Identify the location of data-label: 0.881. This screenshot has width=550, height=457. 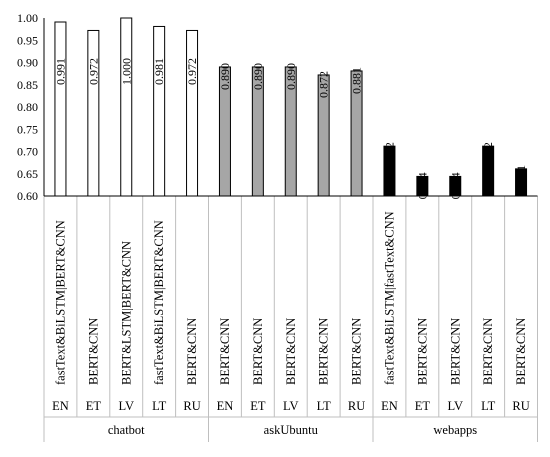
(357, 80).